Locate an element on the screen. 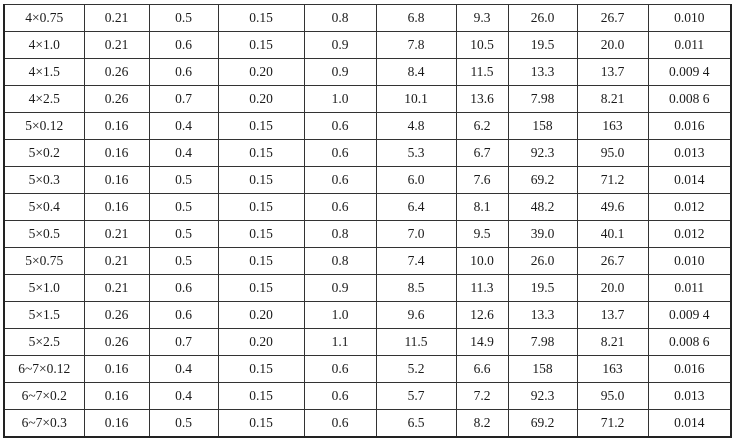 The image size is (736, 439). value-cell: 0.014 is located at coordinates (689, 423).